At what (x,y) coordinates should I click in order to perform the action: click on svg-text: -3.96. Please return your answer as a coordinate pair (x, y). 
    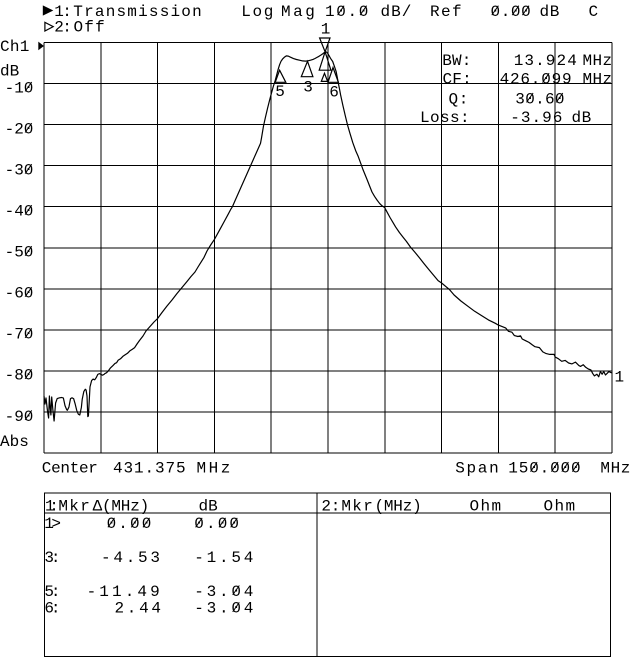
    Looking at the image, I should click on (536, 118).